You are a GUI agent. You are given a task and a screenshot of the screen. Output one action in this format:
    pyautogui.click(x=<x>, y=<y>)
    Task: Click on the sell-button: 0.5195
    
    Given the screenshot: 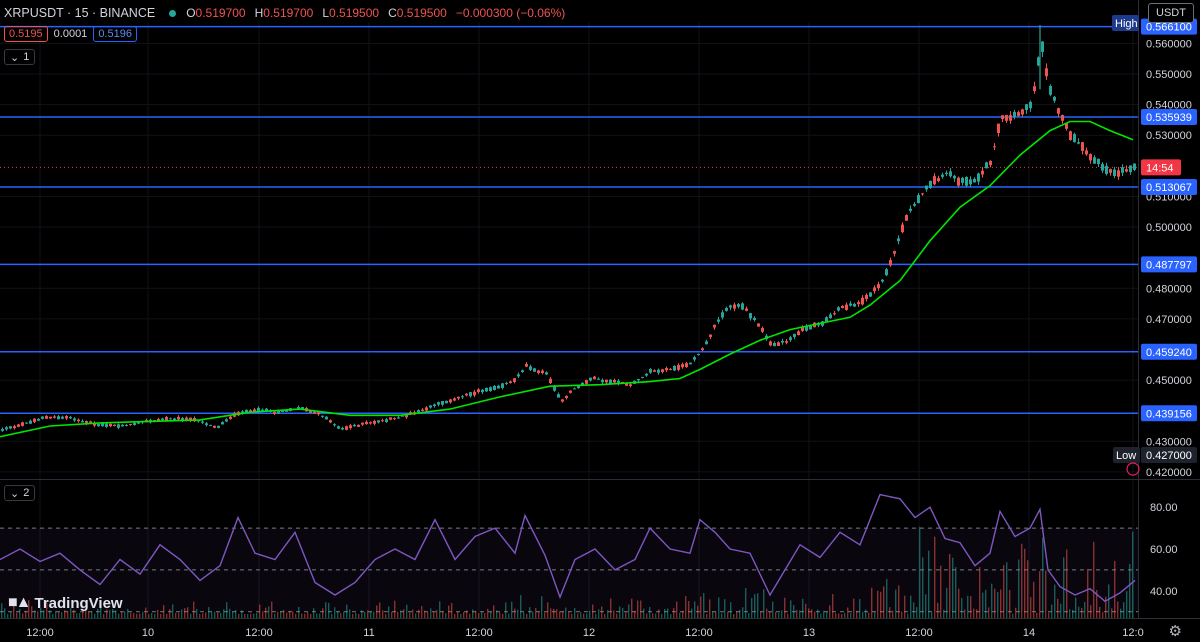 What is the action you would take?
    pyautogui.click(x=26, y=34)
    